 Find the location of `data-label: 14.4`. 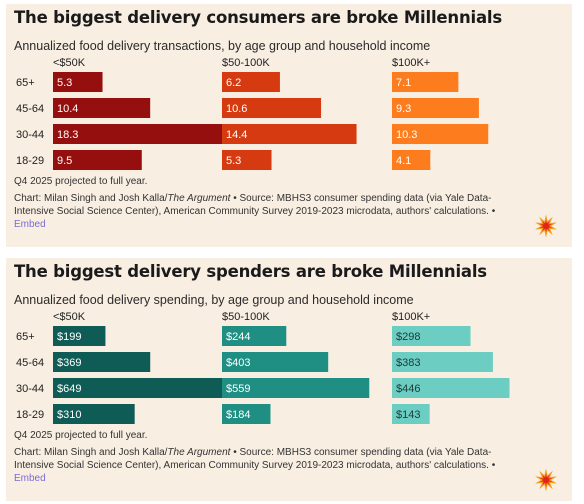

data-label: 14.4 is located at coordinates (236, 135).